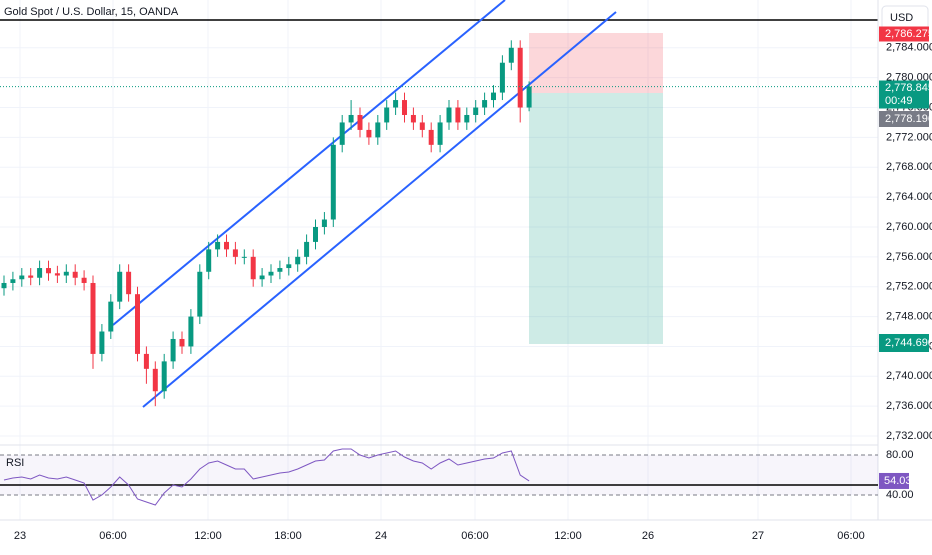 This screenshot has height=555, width=932. What do you see at coordinates (900, 495) in the screenshot?
I see `rsi-tick-label: 40.00` at bounding box center [900, 495].